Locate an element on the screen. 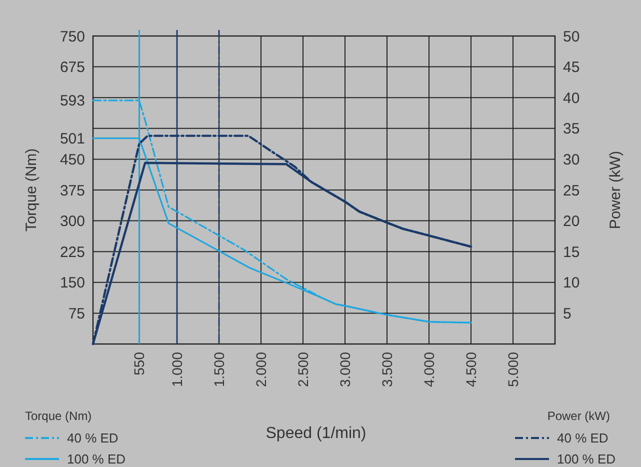 The image size is (641, 467). y-tick-label: 300 is located at coordinates (72, 221).